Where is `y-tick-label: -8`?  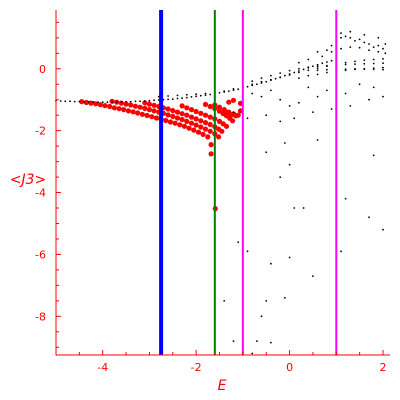 y-tick-label: -8 is located at coordinates (40, 316).